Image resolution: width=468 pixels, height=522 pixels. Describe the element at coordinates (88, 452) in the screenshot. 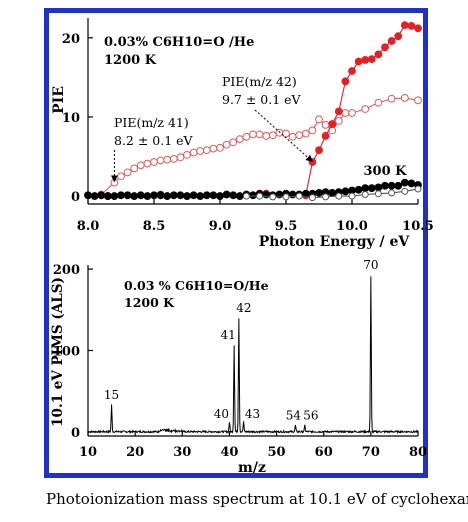

I see `bottom-x-tick-label: 10` at that location.